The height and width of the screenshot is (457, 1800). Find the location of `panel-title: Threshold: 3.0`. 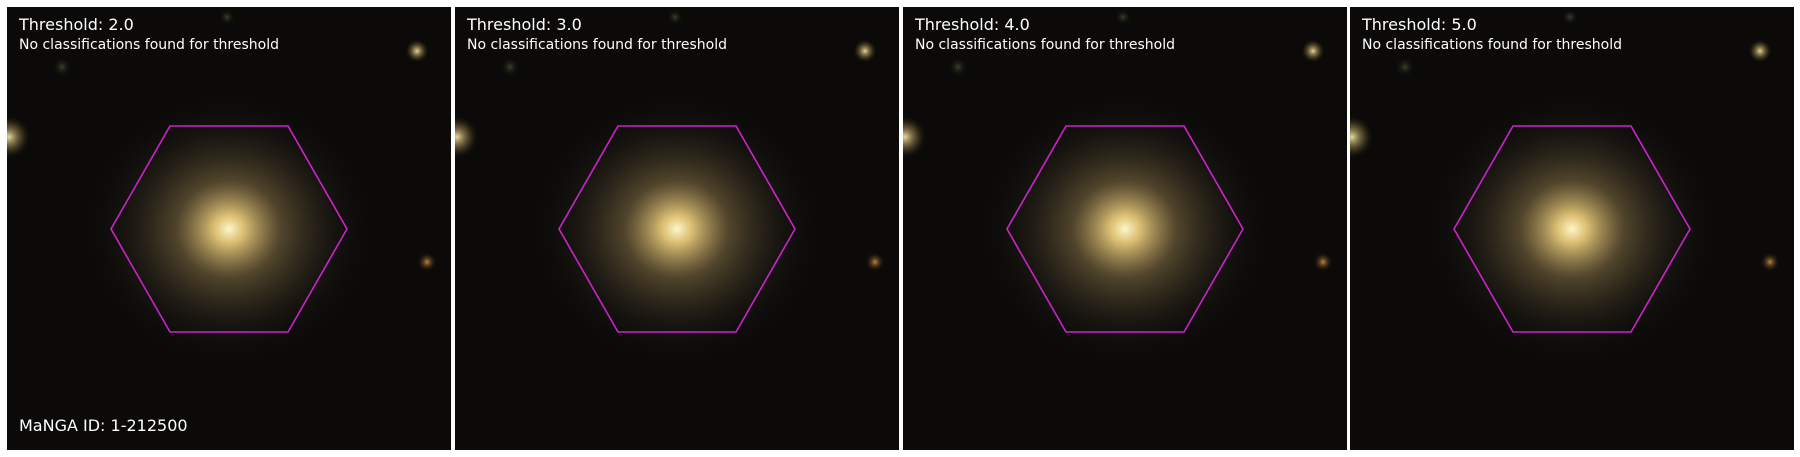

panel-title: Threshold: 3.0 is located at coordinates (524, 24).